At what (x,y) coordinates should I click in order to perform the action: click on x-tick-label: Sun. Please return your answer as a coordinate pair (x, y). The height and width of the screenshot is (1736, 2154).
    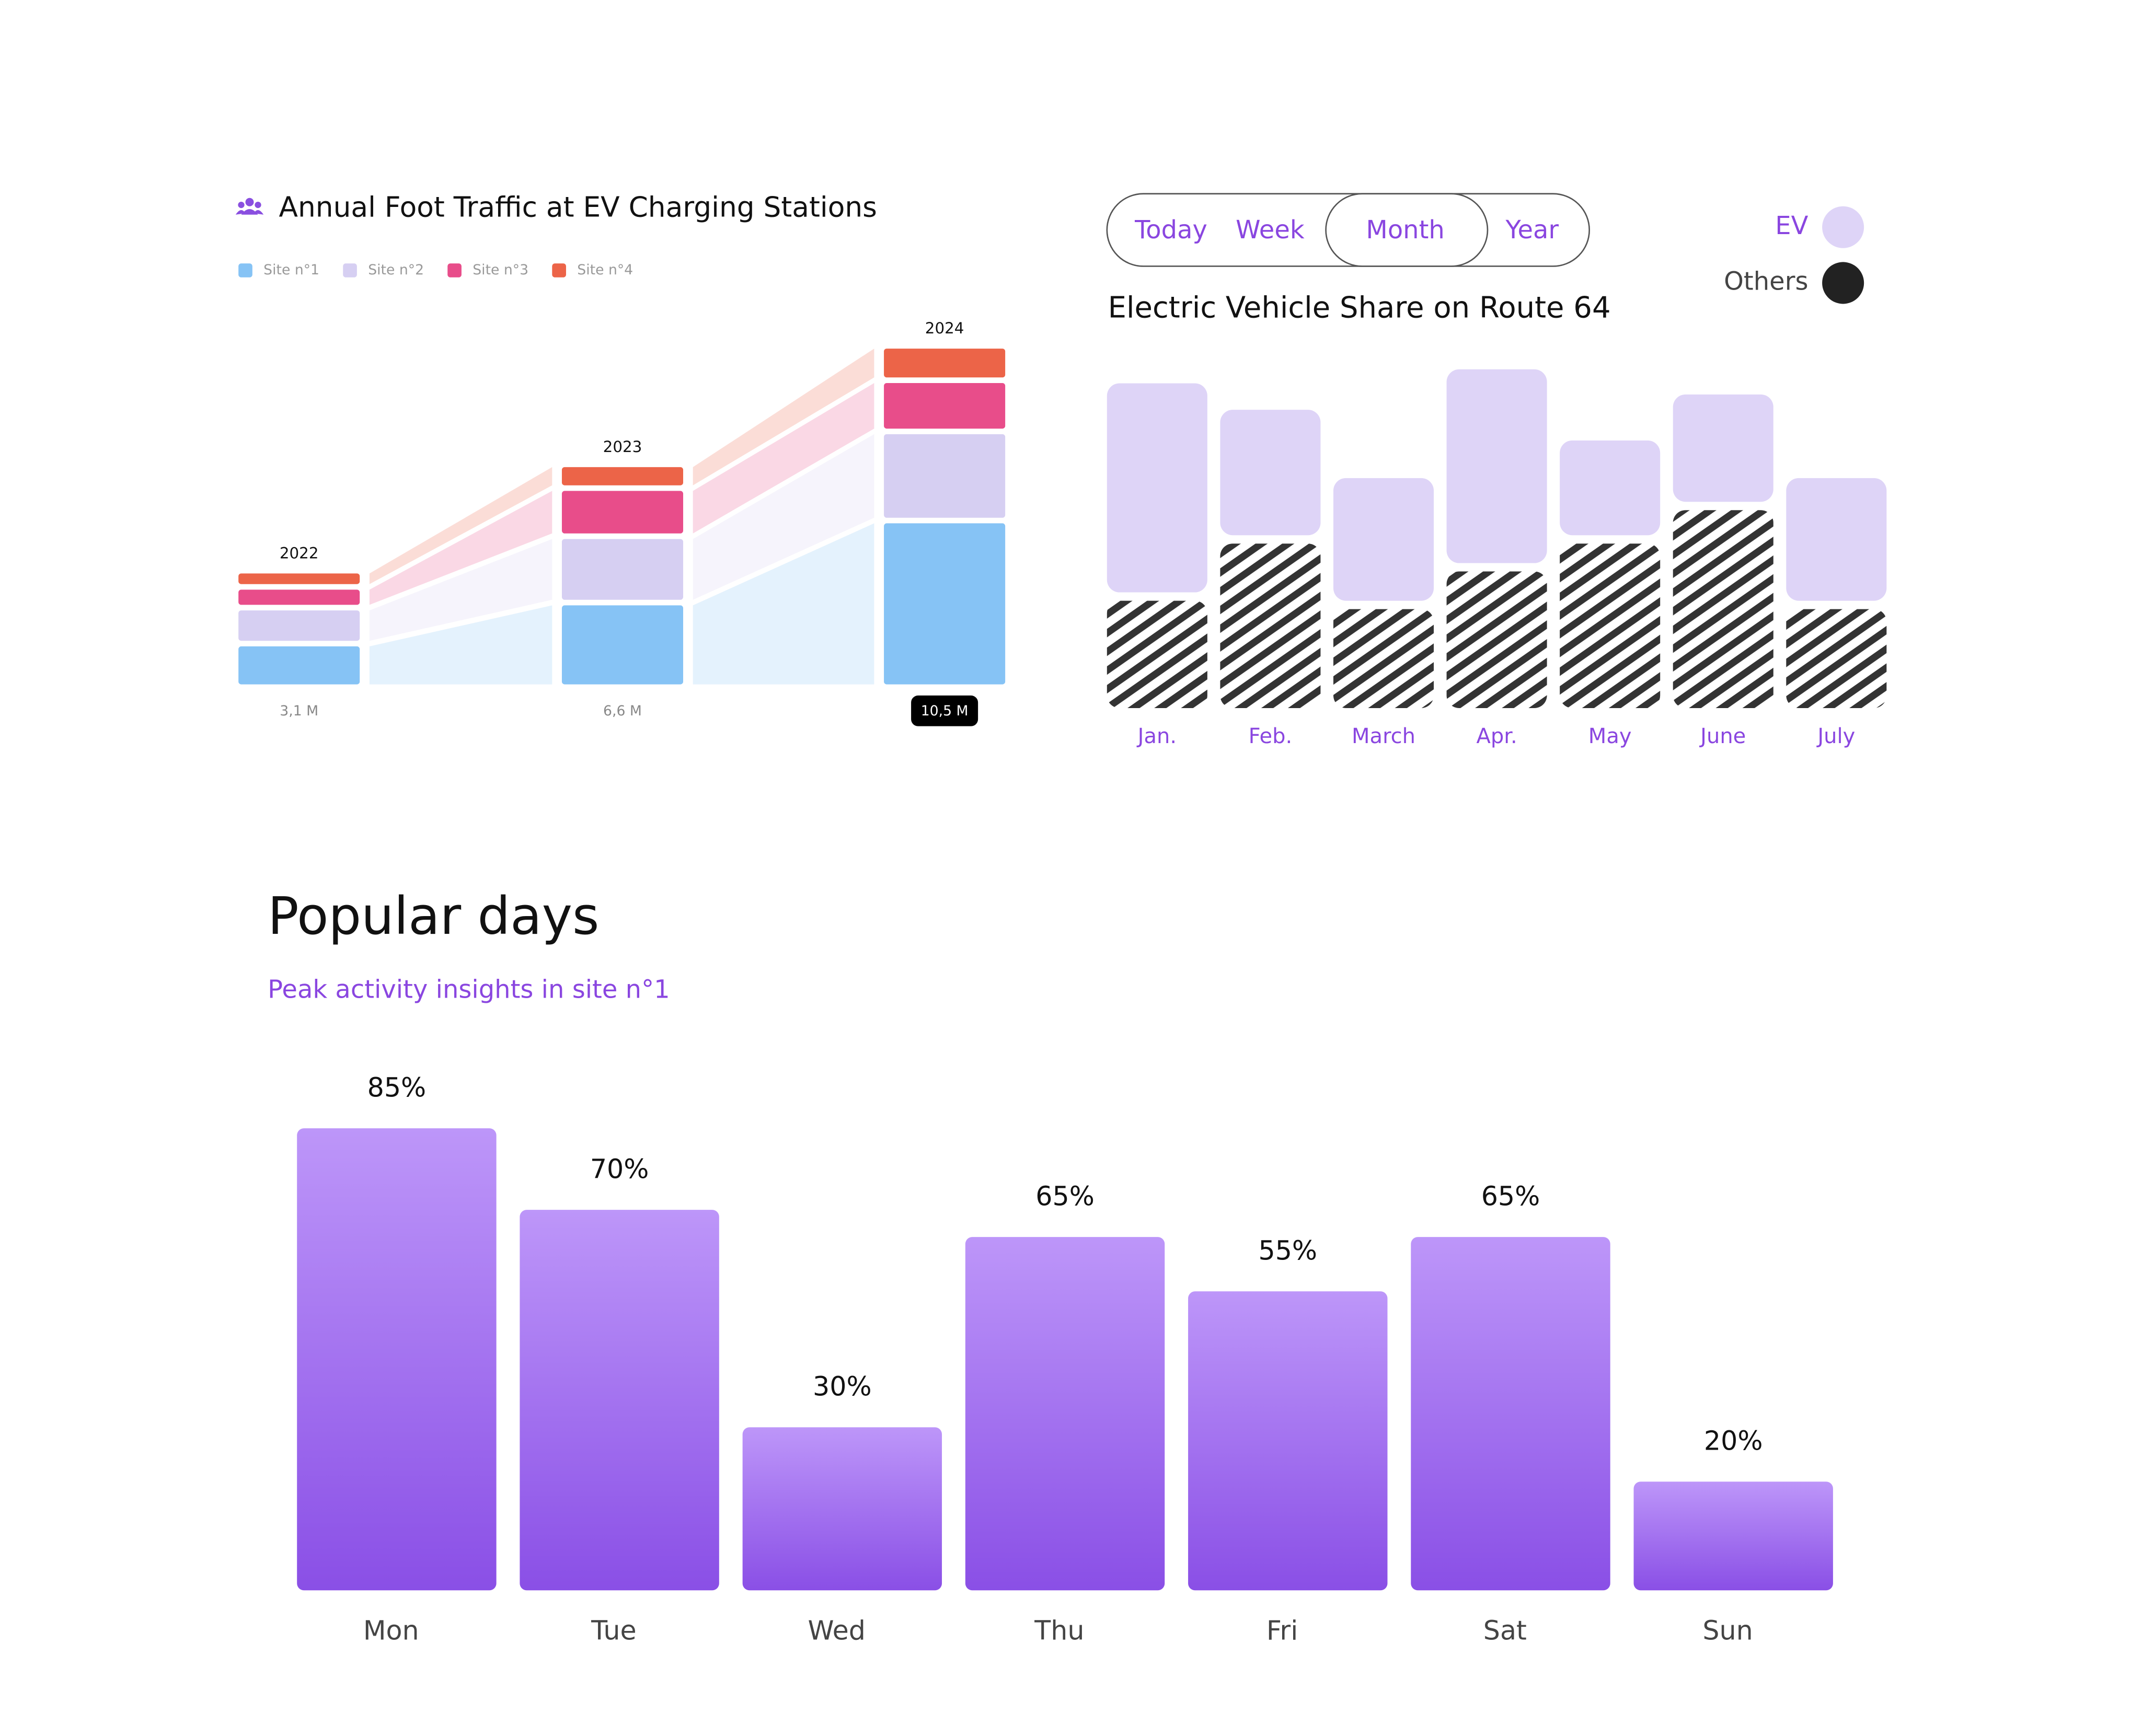
    Looking at the image, I should click on (1727, 1630).